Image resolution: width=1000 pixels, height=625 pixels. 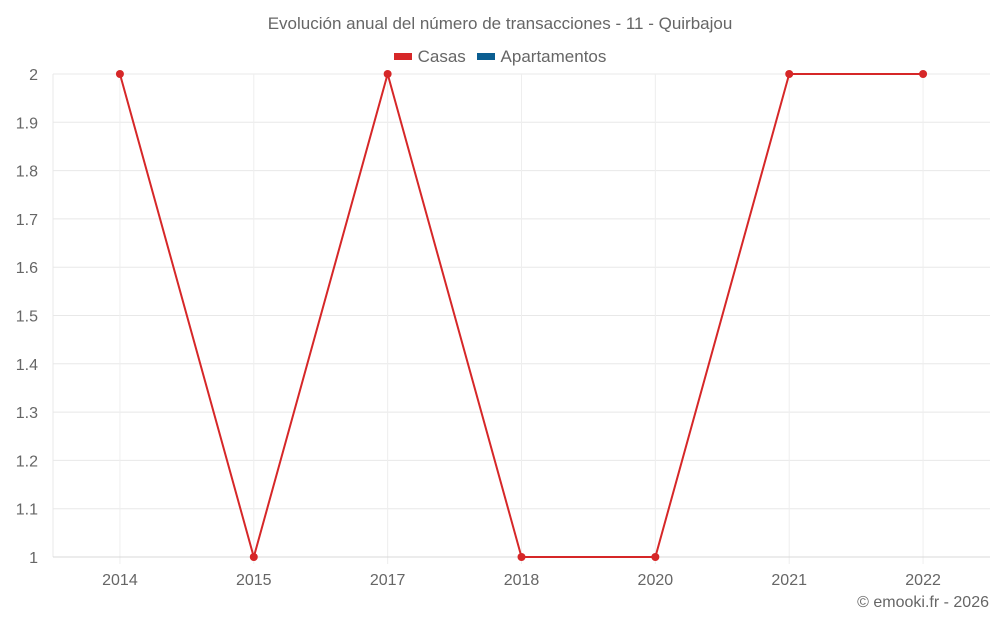 I want to click on x-tick-label: 2021, so click(x=789, y=580).